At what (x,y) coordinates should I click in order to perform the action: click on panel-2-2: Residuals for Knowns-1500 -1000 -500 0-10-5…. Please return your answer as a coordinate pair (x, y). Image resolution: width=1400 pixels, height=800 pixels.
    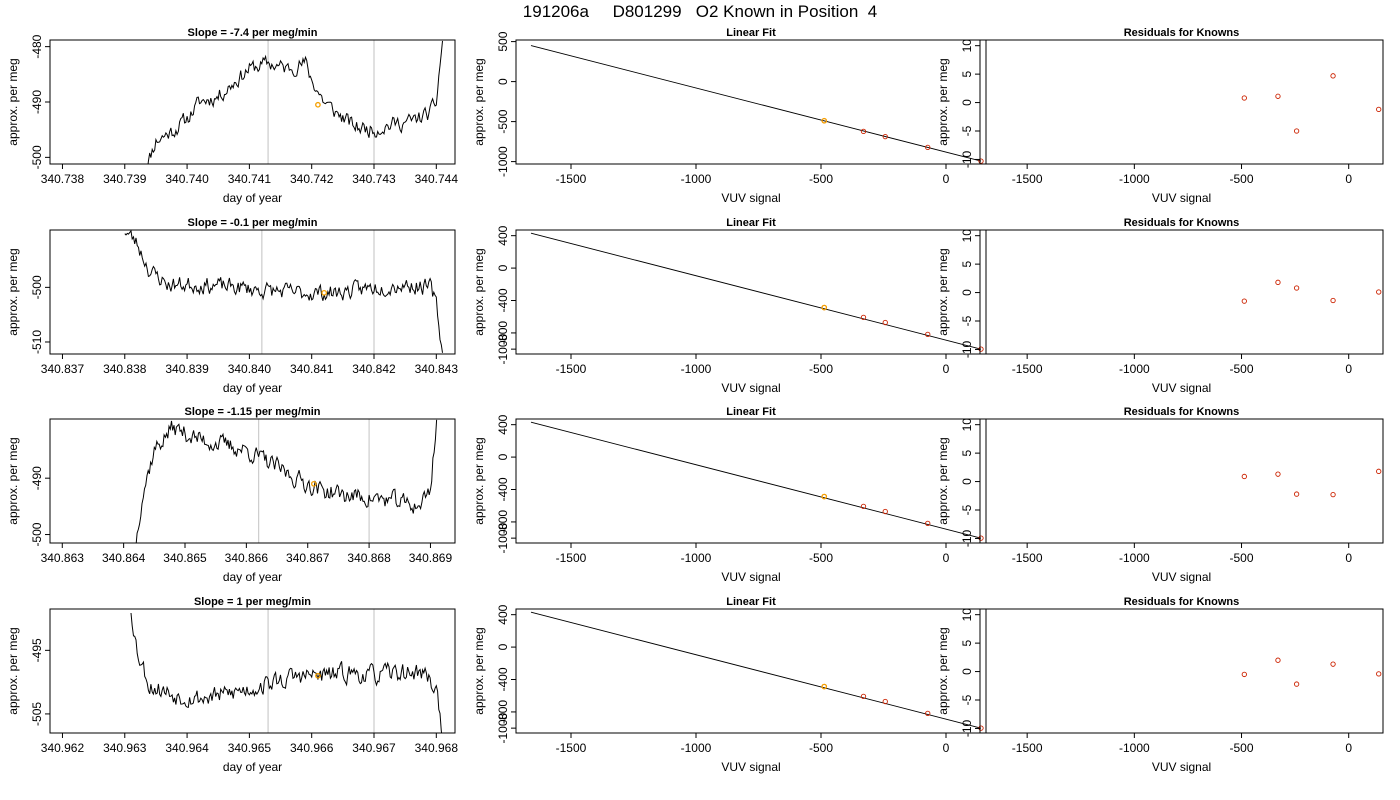
    Looking at the image, I should click on (1160, 495).